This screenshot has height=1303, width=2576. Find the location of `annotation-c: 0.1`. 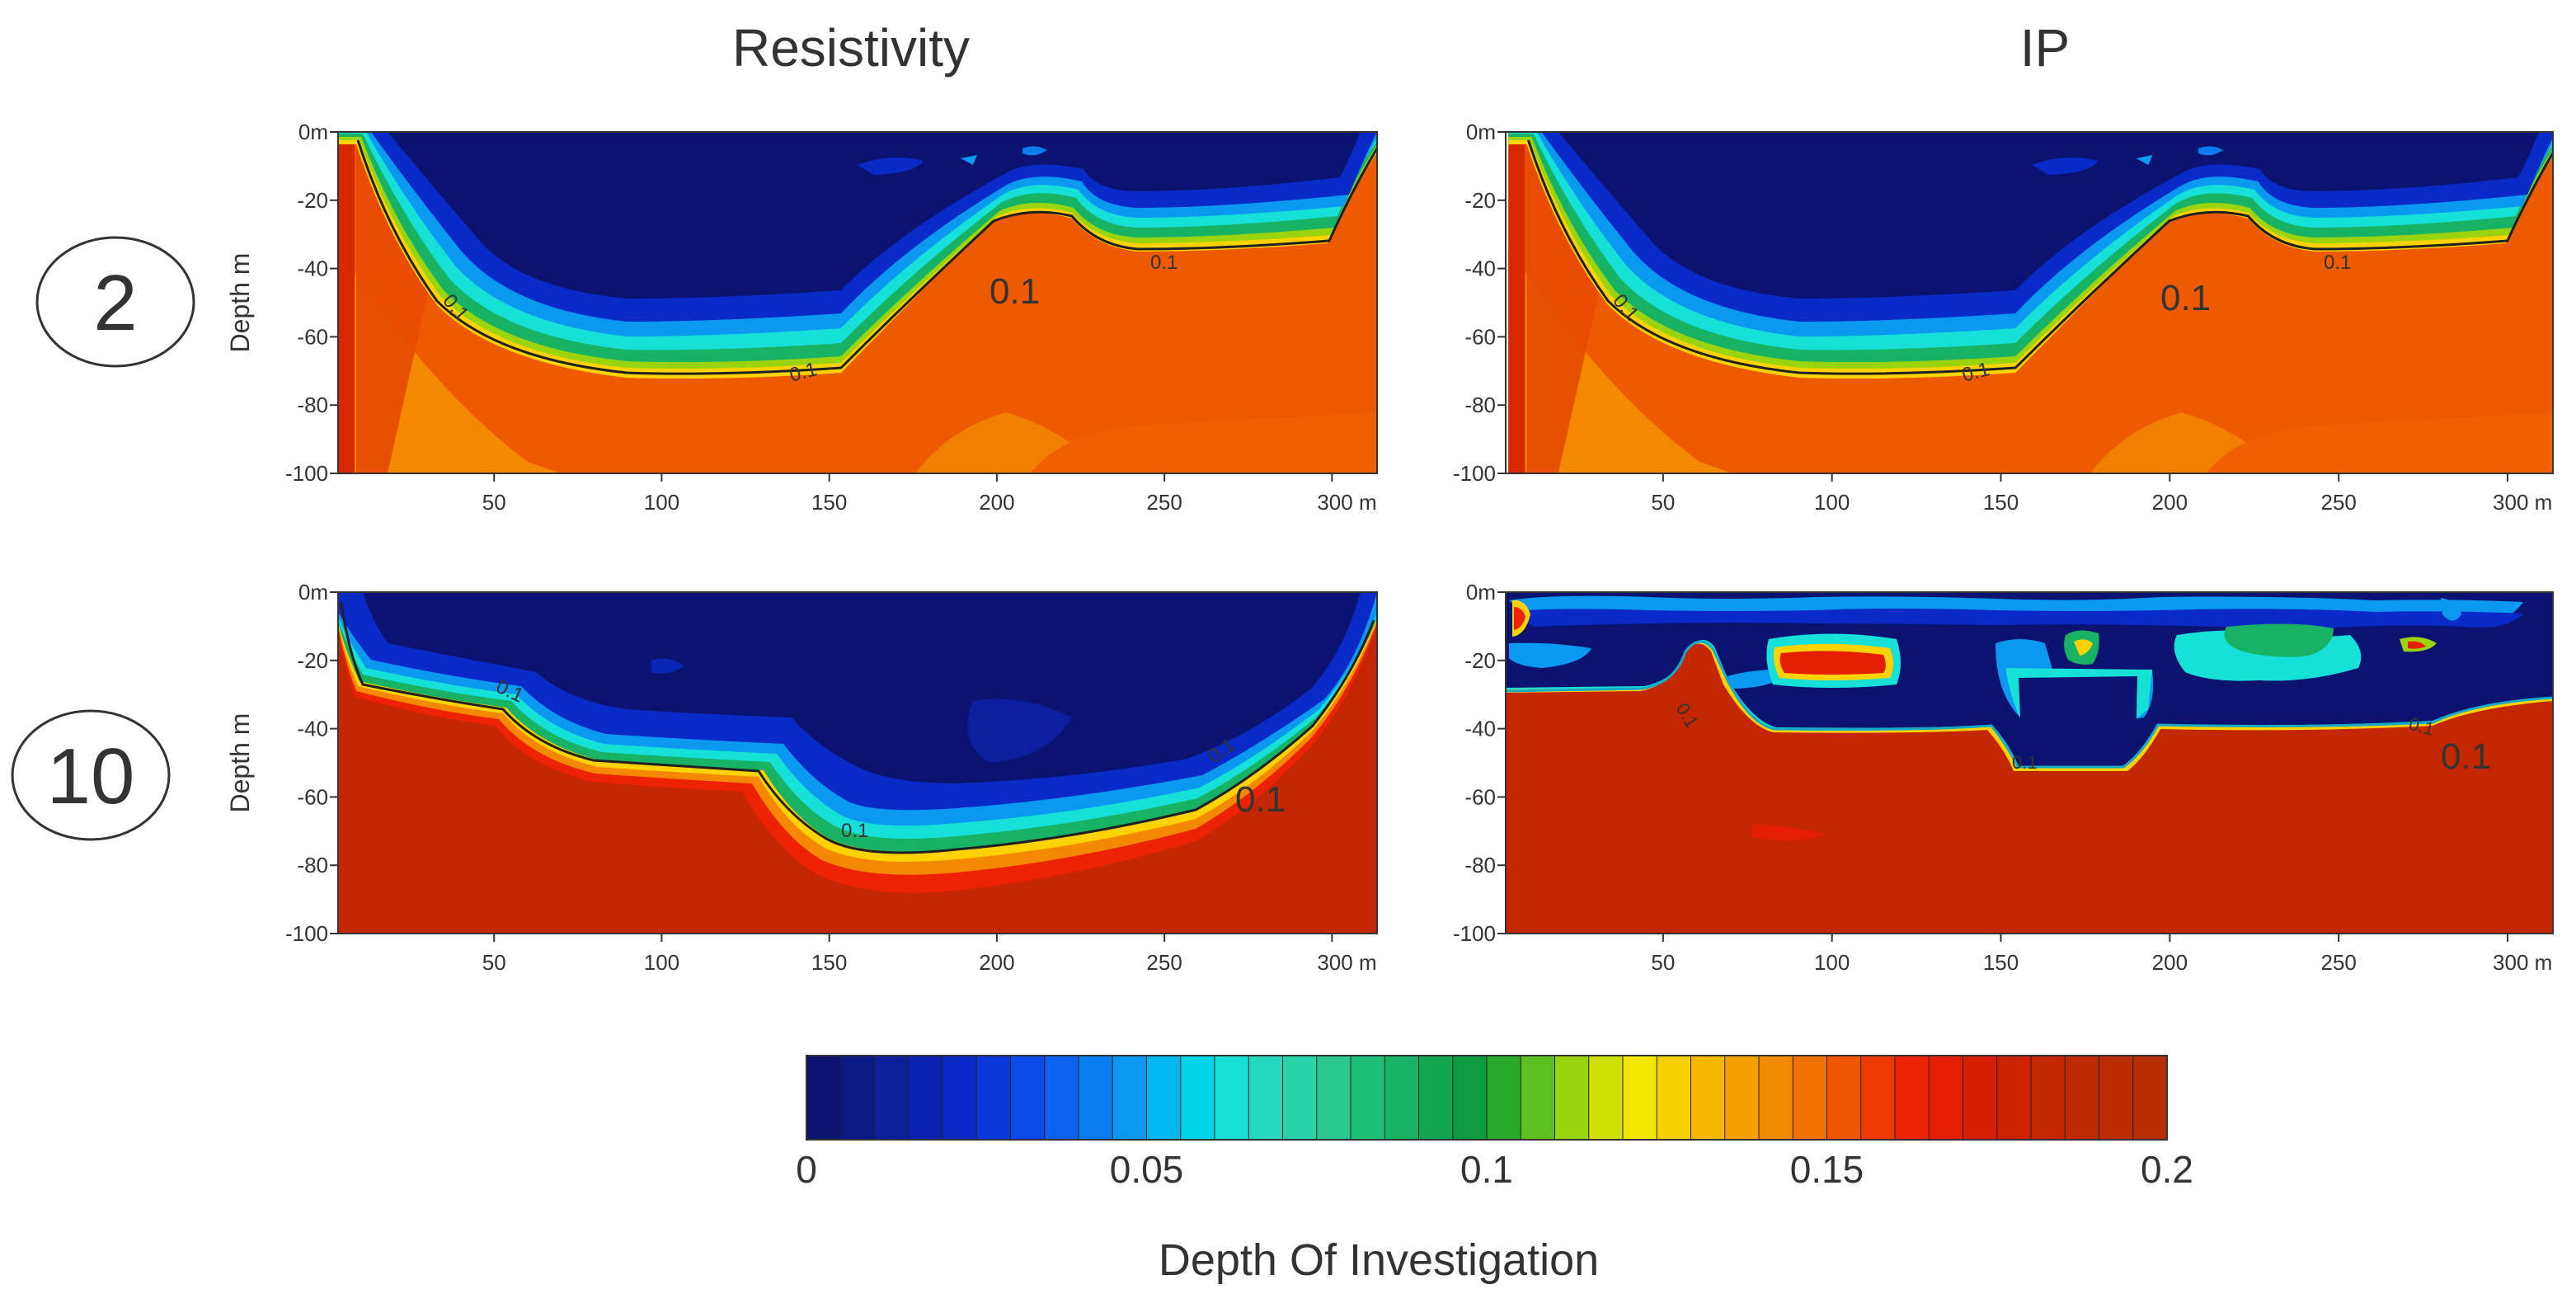

annotation-c: 0.1 is located at coordinates (1260, 799).